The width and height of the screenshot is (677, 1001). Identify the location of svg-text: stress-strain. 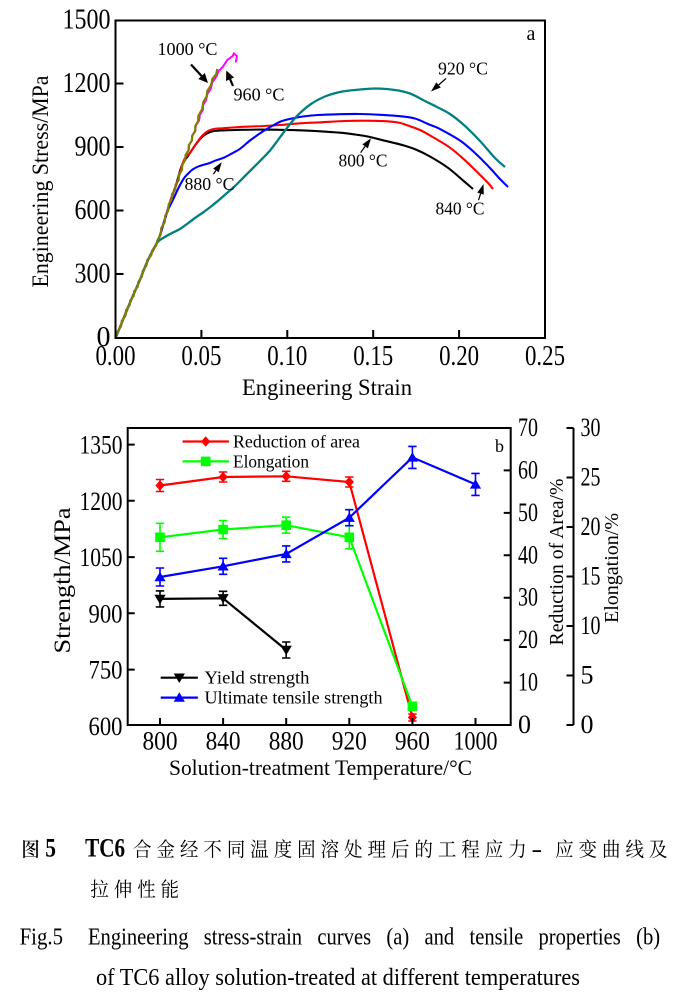
(253, 938).